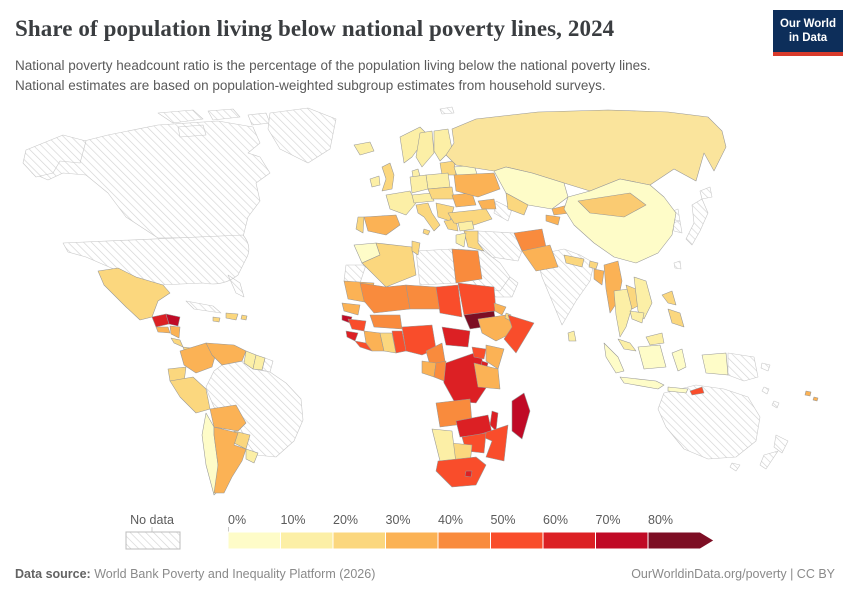  What do you see at coordinates (230, 460) in the screenshot?
I see `country-argentina` at bounding box center [230, 460].